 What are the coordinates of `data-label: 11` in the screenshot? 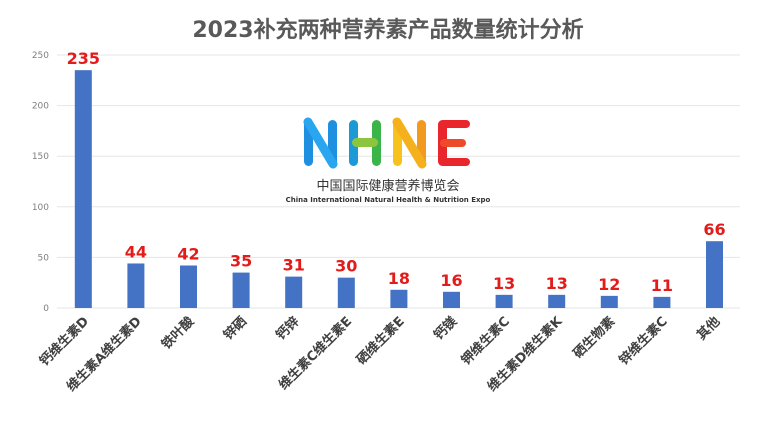 It's located at (662, 285).